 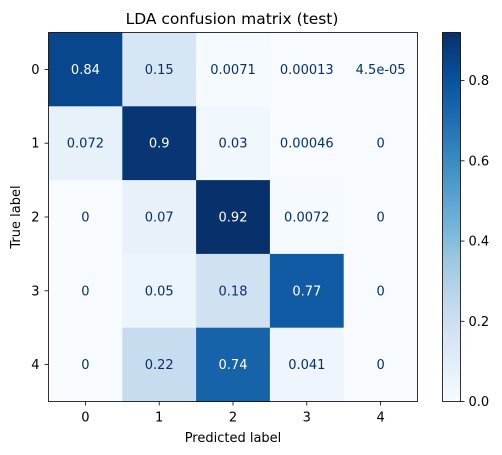 What do you see at coordinates (85, 418) in the screenshot?
I see `x-tick-label: 0` at bounding box center [85, 418].